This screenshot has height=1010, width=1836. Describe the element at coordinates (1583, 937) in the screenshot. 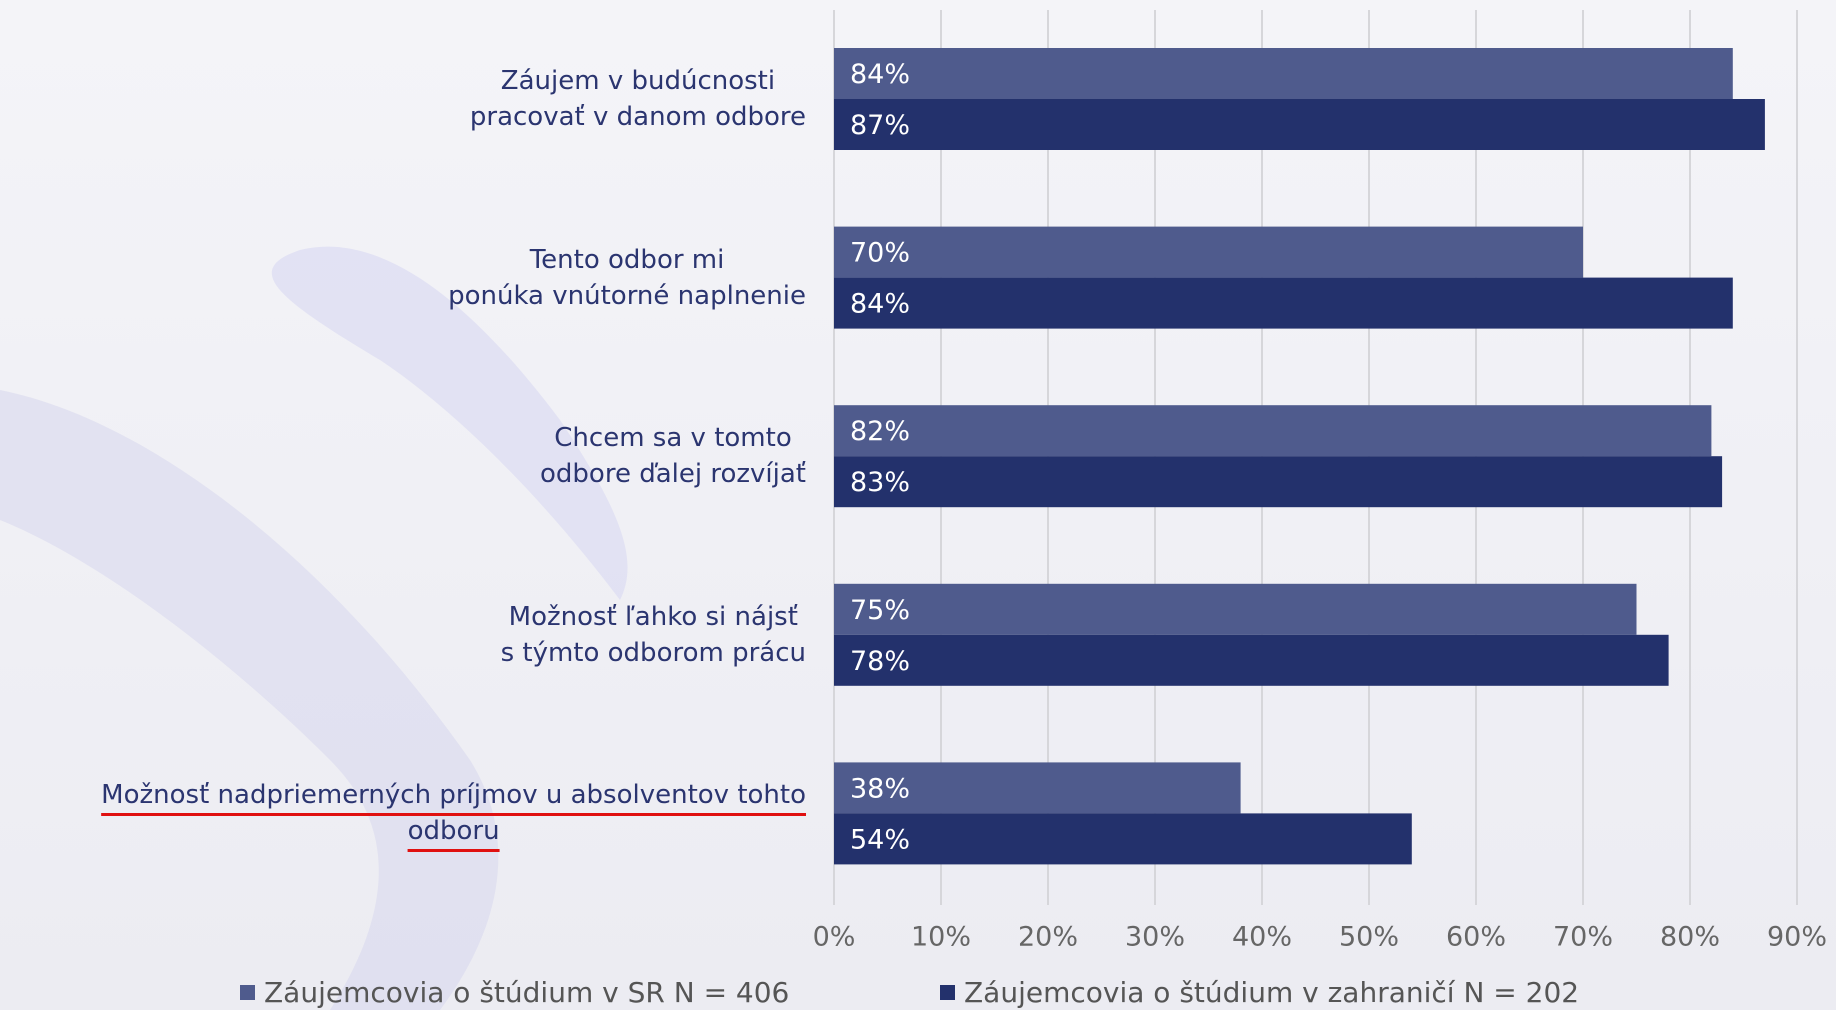

I see `x-tick-label: 70%` at that location.